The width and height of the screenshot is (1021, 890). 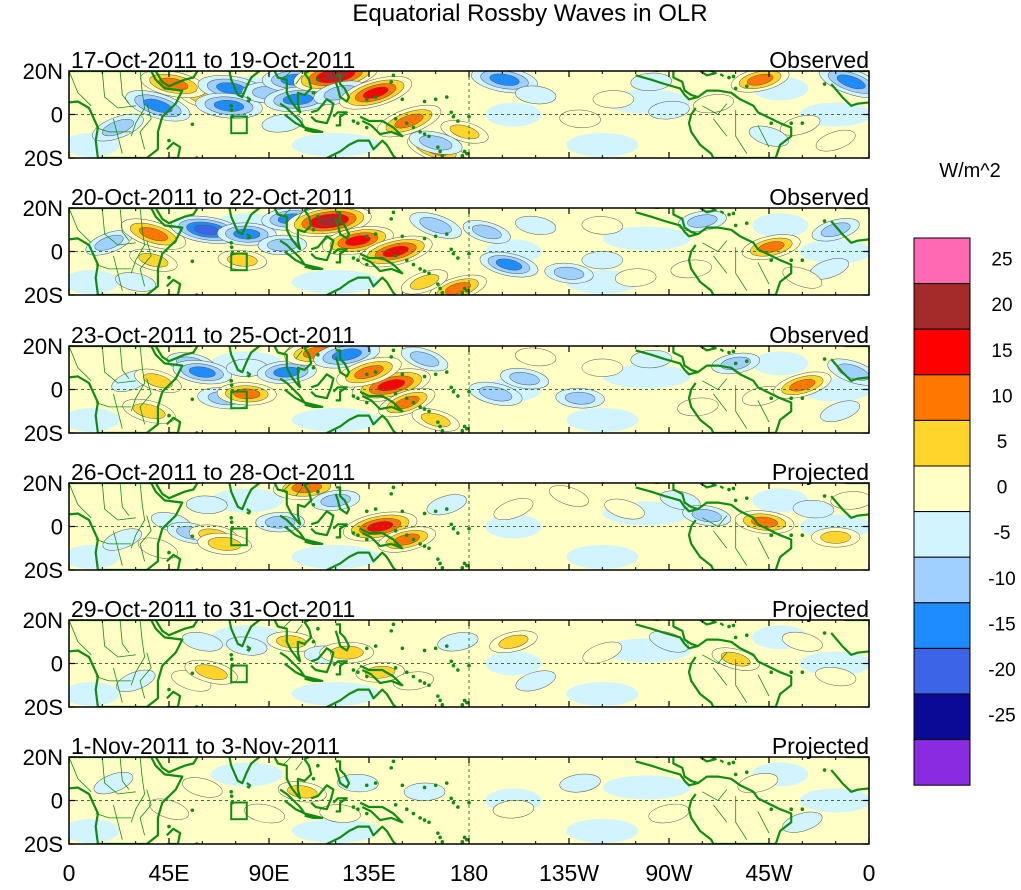 I want to click on panel-period-label: 1-Nov-2011 to 3-Nov-2011, so click(x=205, y=746).